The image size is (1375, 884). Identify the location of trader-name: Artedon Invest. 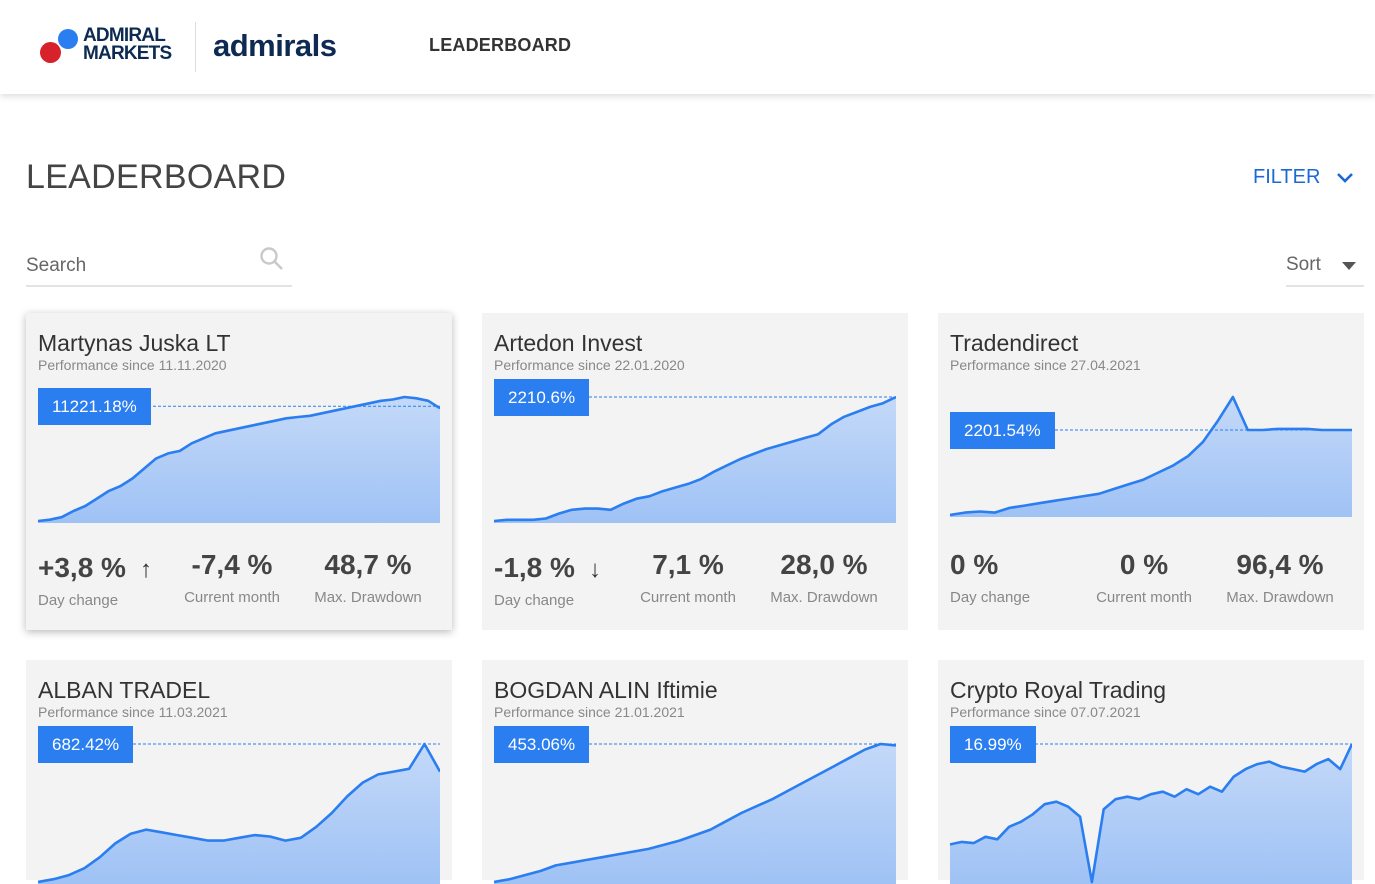
(568, 343).